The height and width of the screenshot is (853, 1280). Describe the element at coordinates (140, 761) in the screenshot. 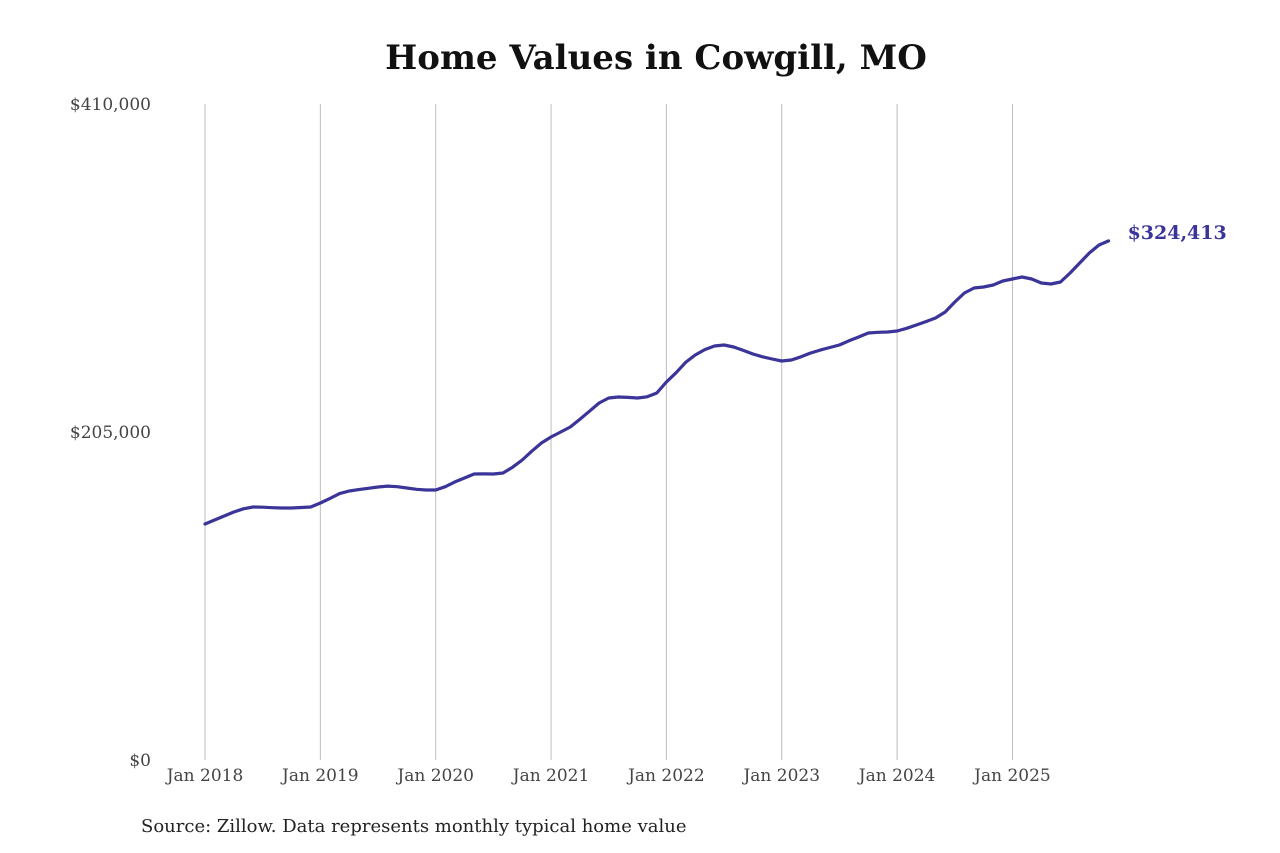

I see `y-tick-label: $0` at that location.